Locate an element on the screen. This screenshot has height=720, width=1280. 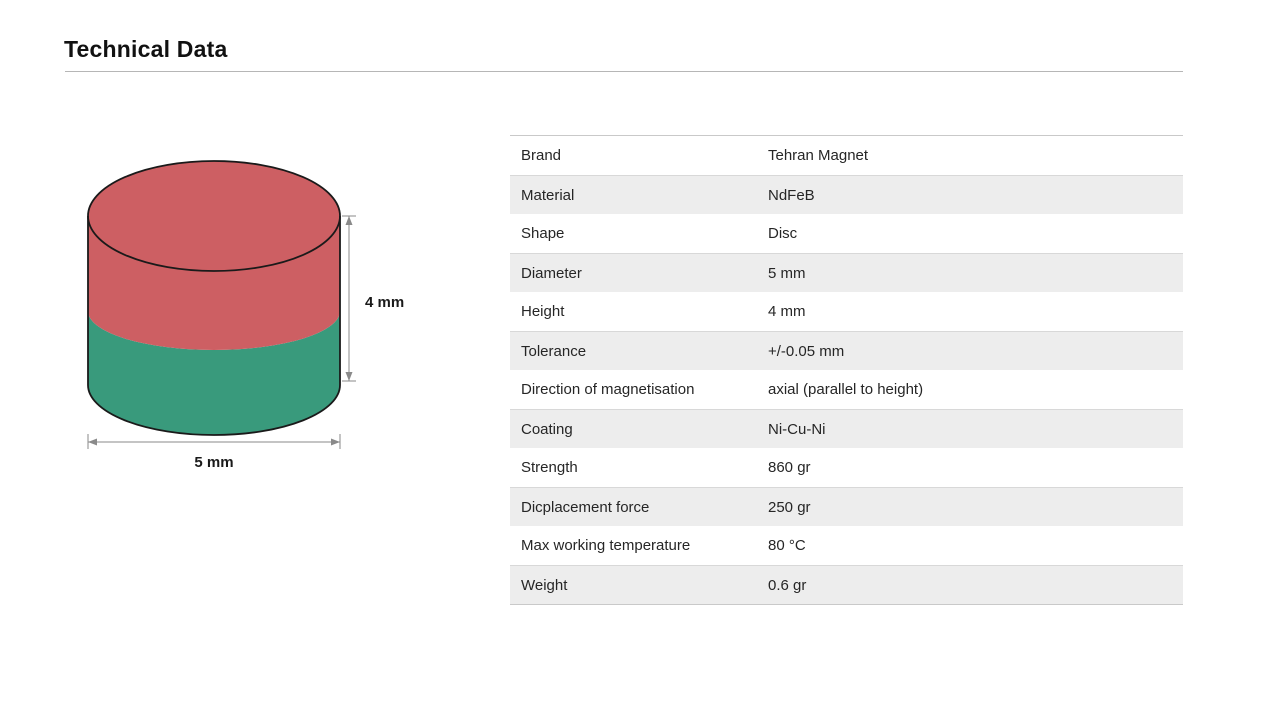
table-row: Max working temperature 80 °C is located at coordinates (846, 545).